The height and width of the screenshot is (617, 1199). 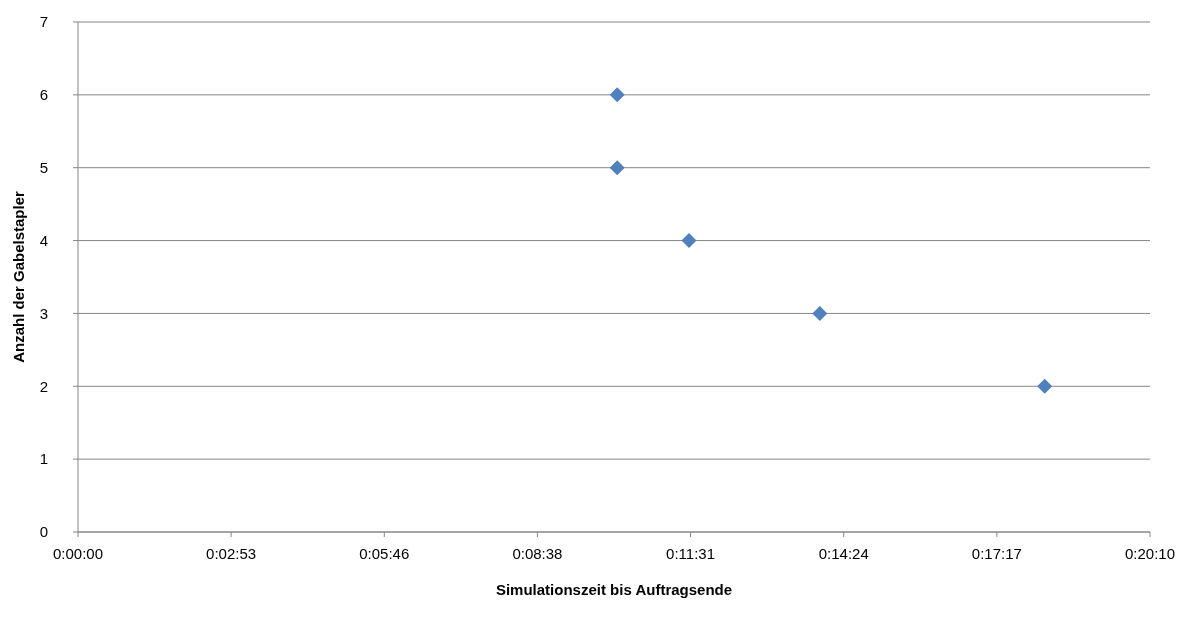 What do you see at coordinates (231, 553) in the screenshot?
I see `x-tick-label: 0:02:53` at bounding box center [231, 553].